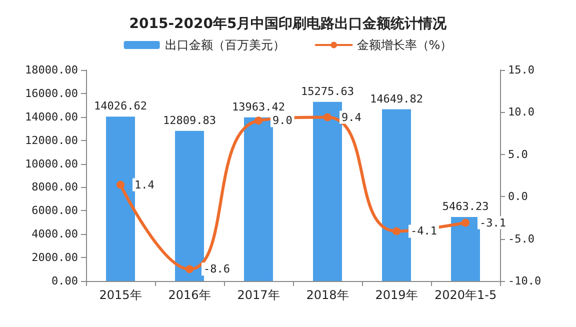 The height and width of the screenshot is (327, 576). What do you see at coordinates (51, 163) in the screenshot?
I see `y-tick-label: 10000.00` at bounding box center [51, 163].